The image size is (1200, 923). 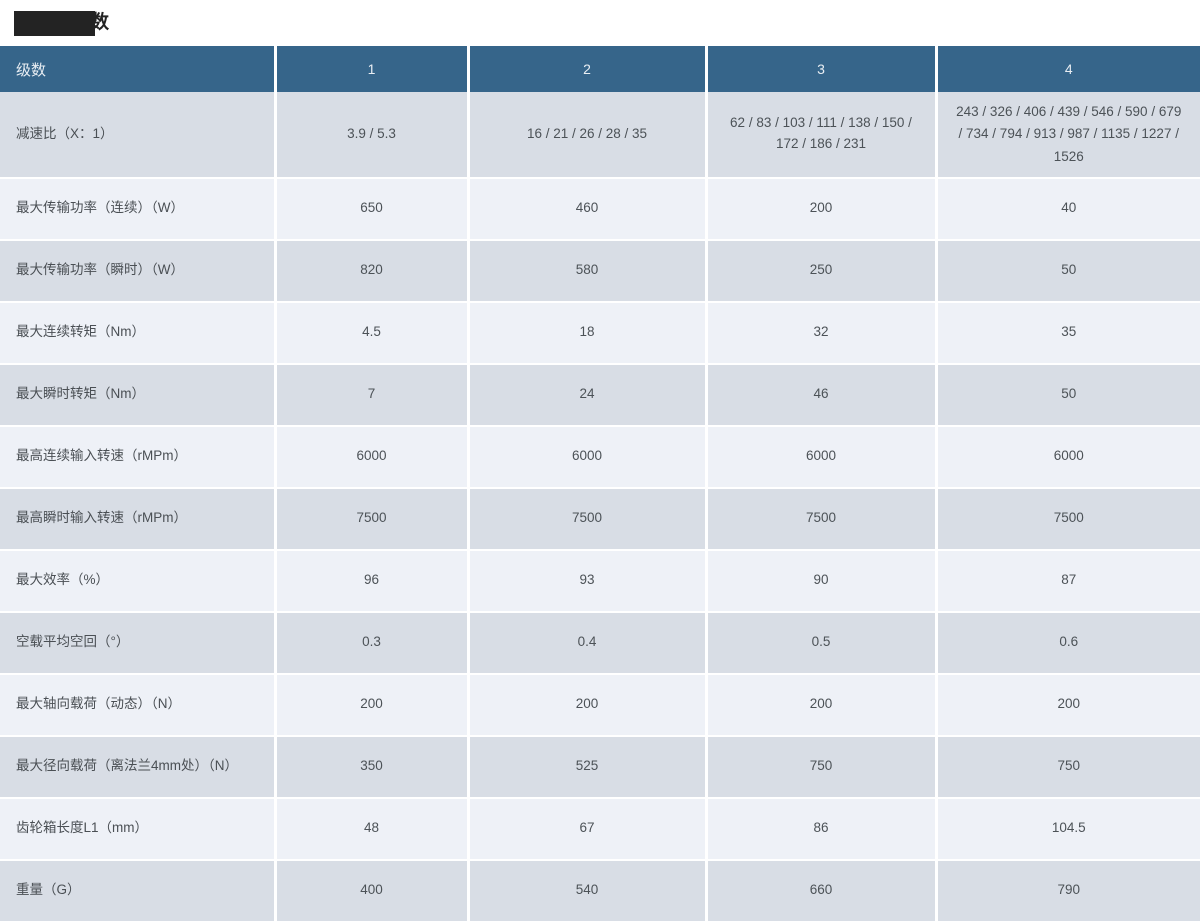 What do you see at coordinates (822, 395) in the screenshot?
I see `row-value-stage-3: 46` at bounding box center [822, 395].